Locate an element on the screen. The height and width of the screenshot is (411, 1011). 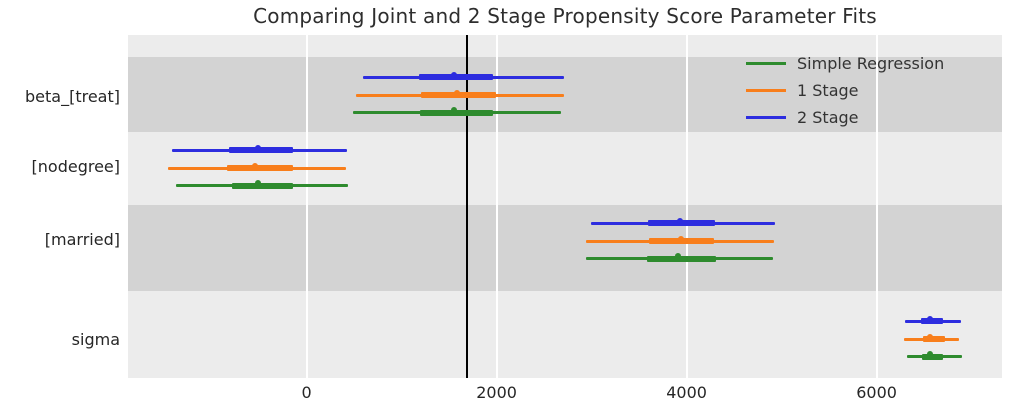
legend: Simple Regression 1 Stage 2 Stage is located at coordinates (874, 90).